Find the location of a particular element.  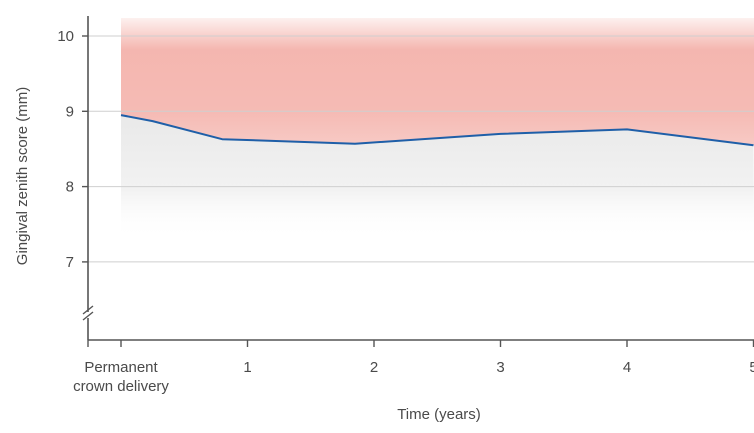

axis-break-mark-top is located at coordinates (88, 310).